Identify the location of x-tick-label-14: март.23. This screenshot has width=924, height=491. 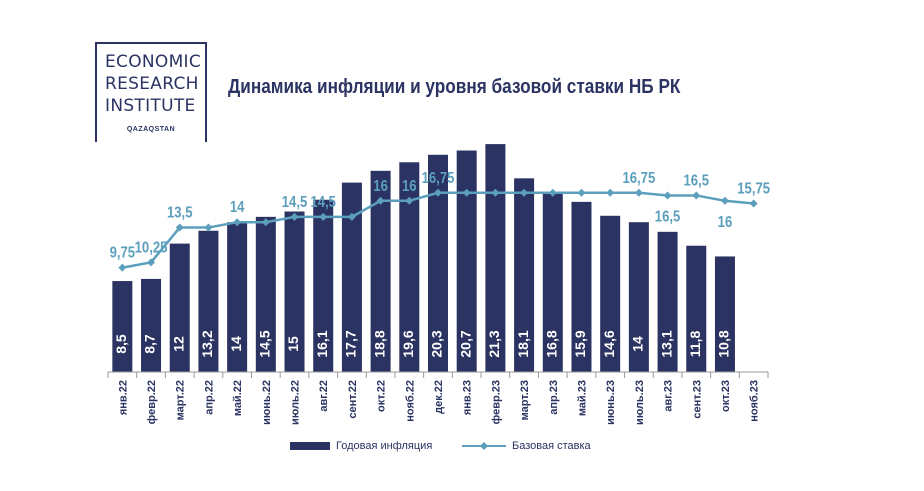
(525, 400).